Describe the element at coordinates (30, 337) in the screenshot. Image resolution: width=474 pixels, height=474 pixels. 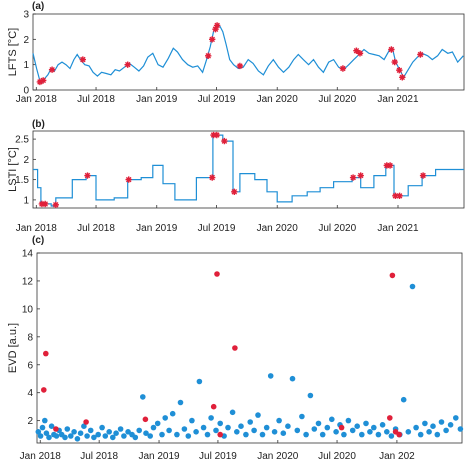
I see `y-tick-label: 8` at that location.